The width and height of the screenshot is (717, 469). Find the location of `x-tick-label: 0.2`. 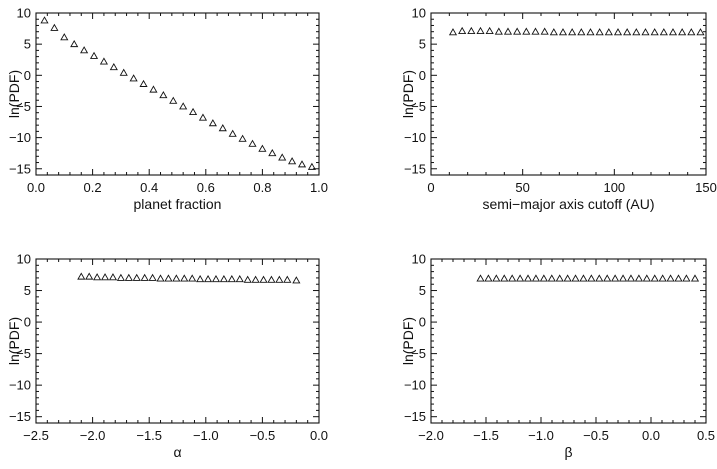

x-tick-label: 0.2 is located at coordinates (93, 187).